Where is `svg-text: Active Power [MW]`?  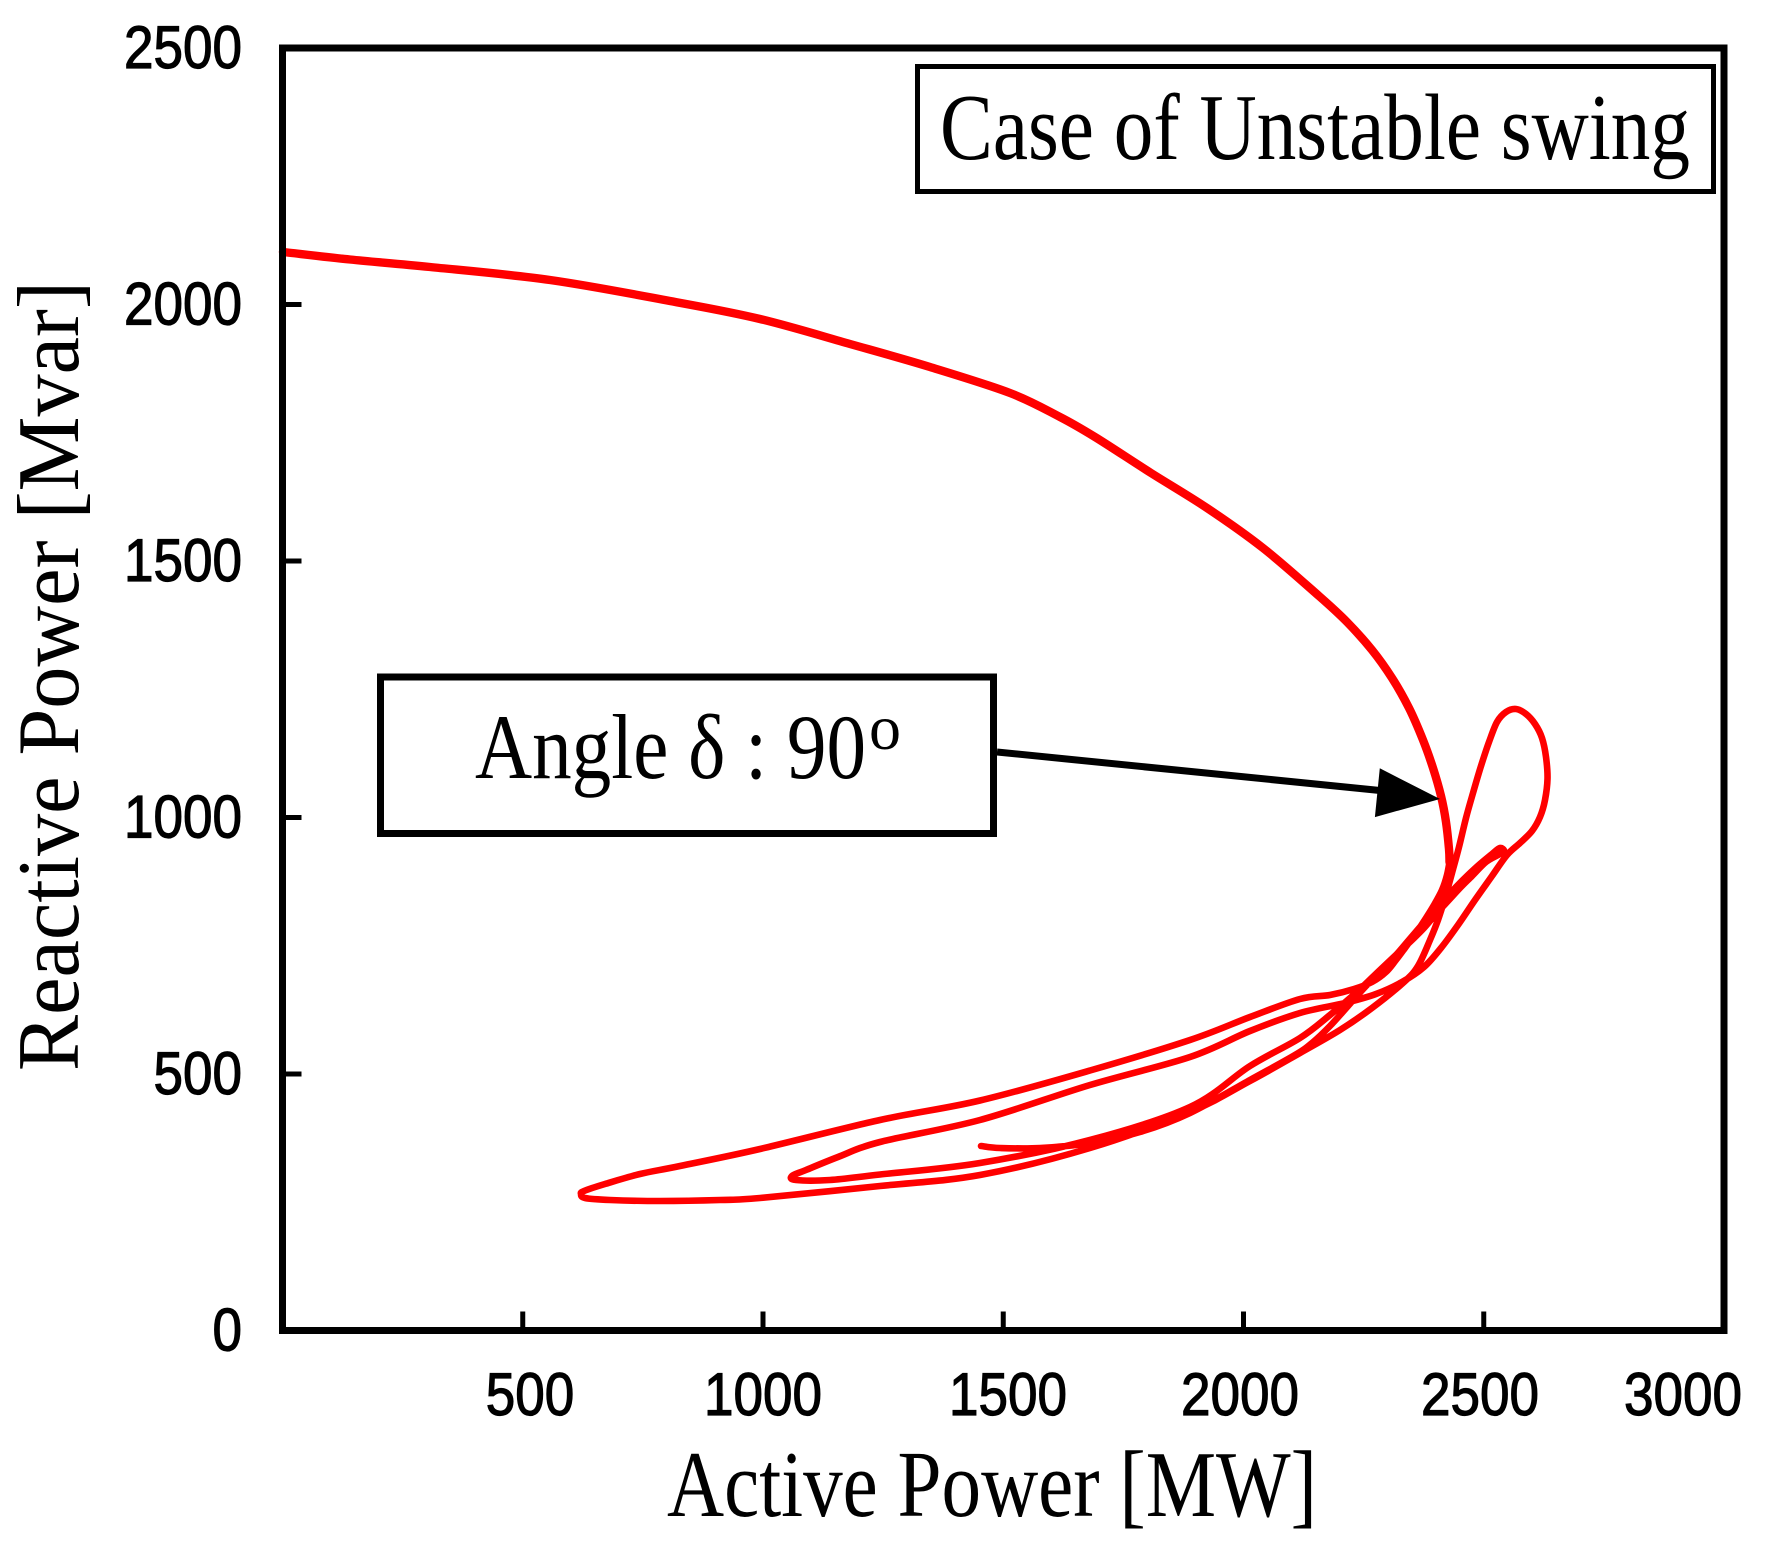
svg-text: Active Power [MW] is located at coordinates (992, 1485).